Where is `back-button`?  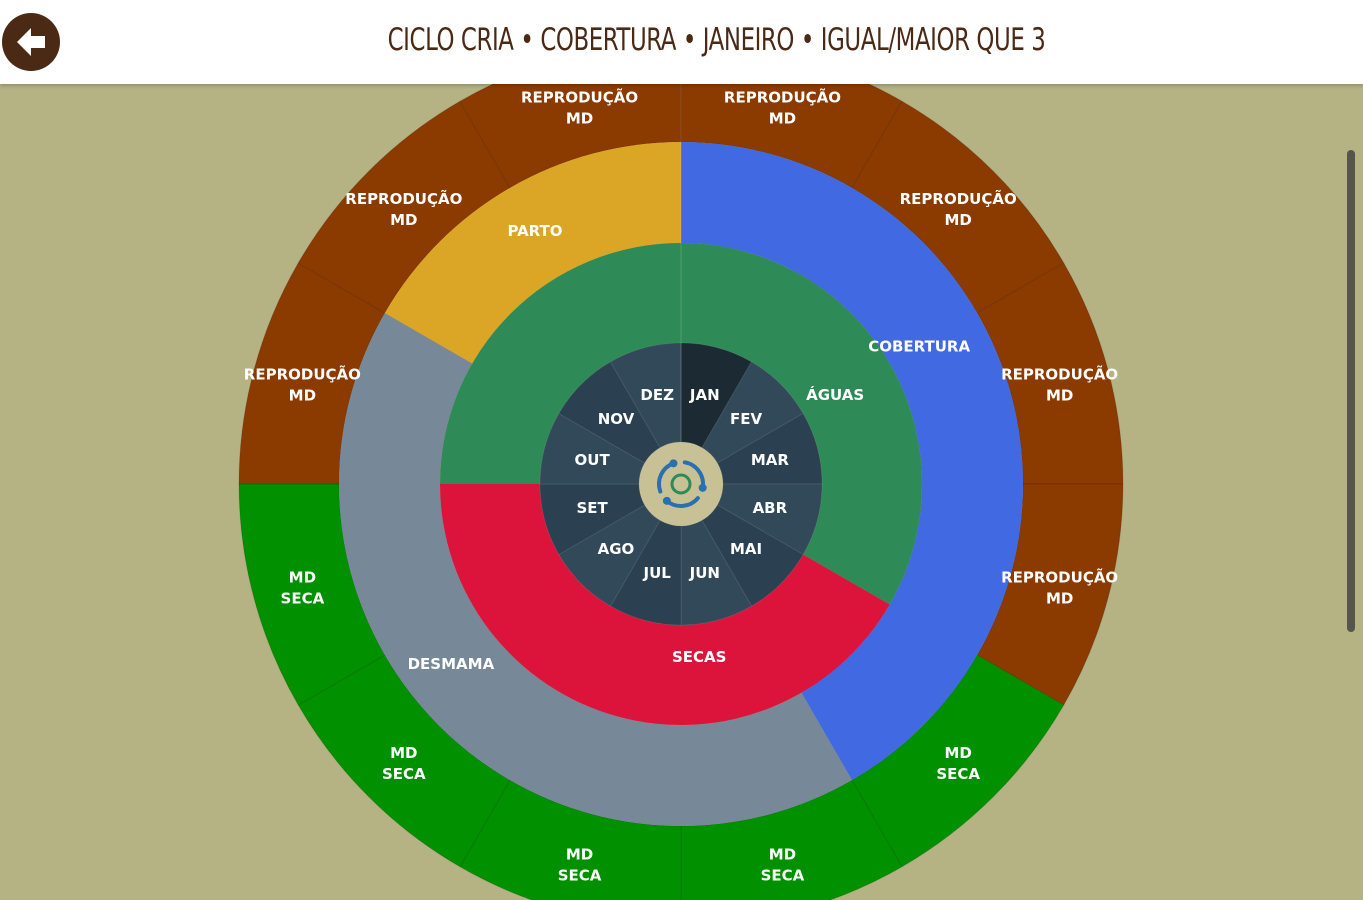
back-button is located at coordinates (31, 42).